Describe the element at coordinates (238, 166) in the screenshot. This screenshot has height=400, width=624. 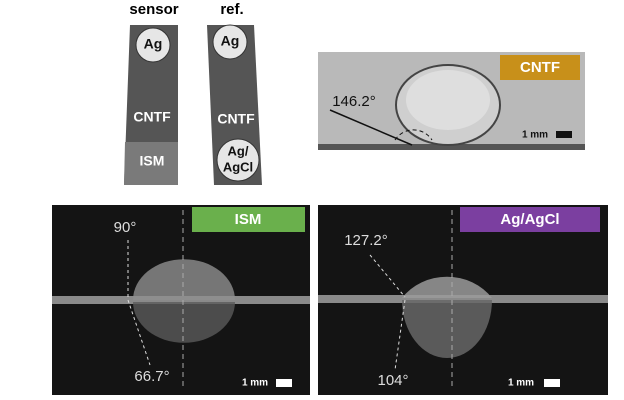
I see `strip-label: AgCl` at that location.